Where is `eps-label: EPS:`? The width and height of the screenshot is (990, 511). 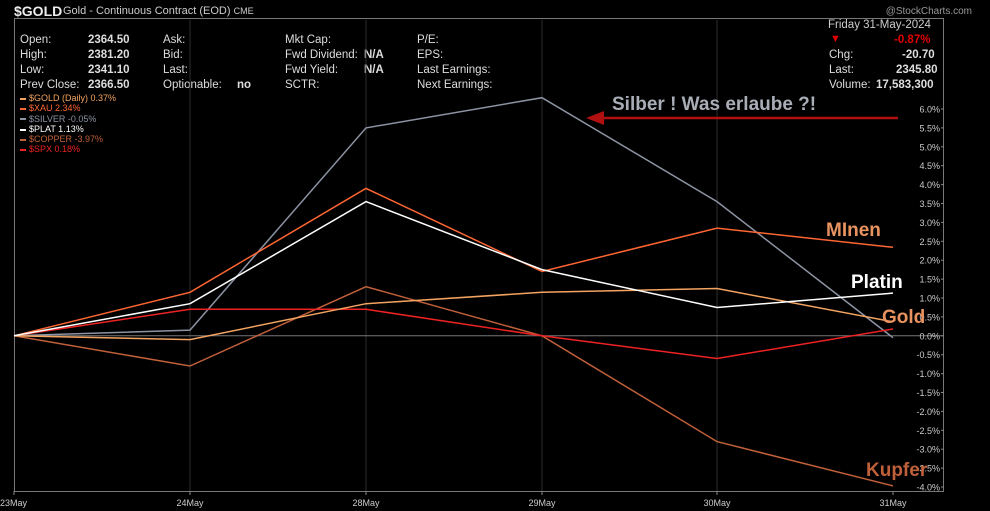
eps-label: EPS: is located at coordinates (430, 55).